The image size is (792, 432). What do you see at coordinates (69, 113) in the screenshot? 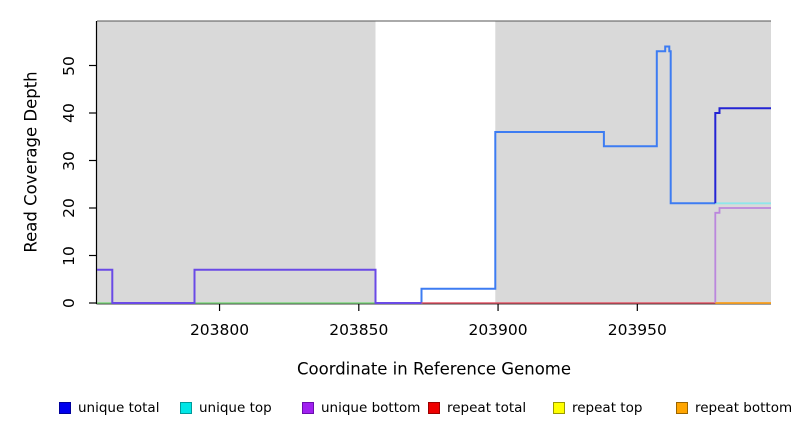
I see `y-tick-label: 40` at bounding box center [69, 113].